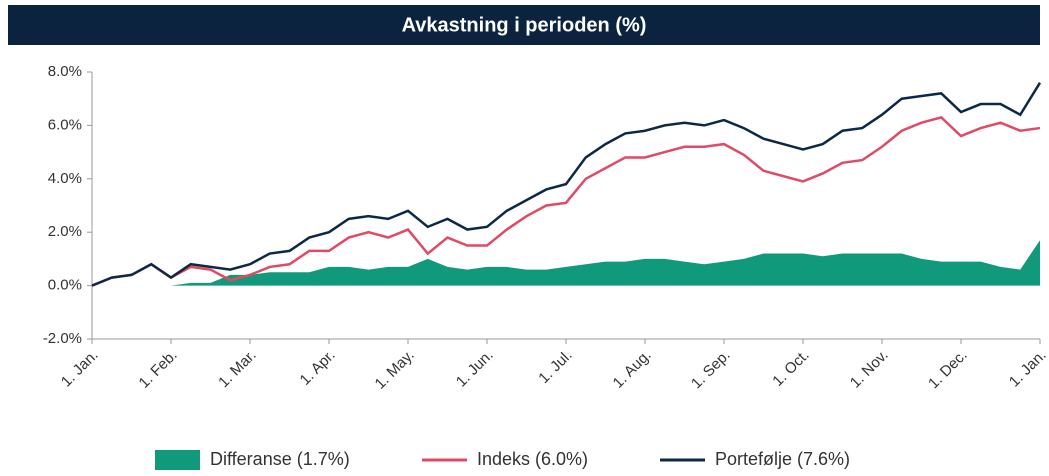  I want to click on legend-label: Differanse (1.7%), so click(280, 459).